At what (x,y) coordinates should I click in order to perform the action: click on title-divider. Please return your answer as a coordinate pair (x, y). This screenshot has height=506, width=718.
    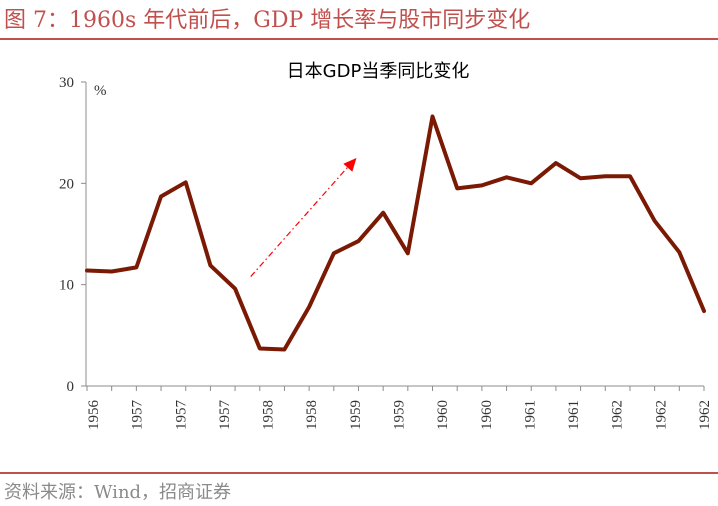
    Looking at the image, I should click on (359, 39).